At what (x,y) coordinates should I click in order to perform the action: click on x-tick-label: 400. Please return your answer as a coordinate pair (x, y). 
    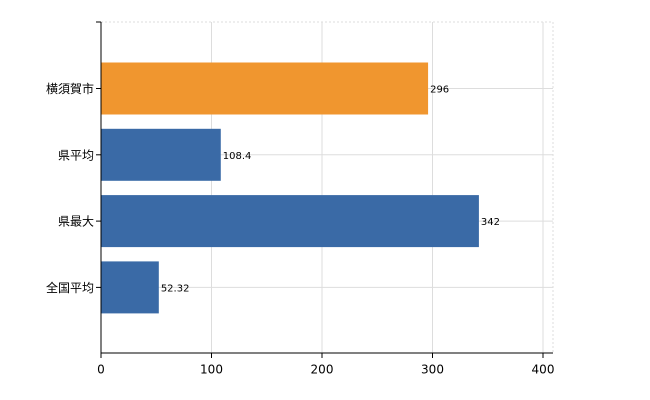
    Looking at the image, I should click on (543, 370).